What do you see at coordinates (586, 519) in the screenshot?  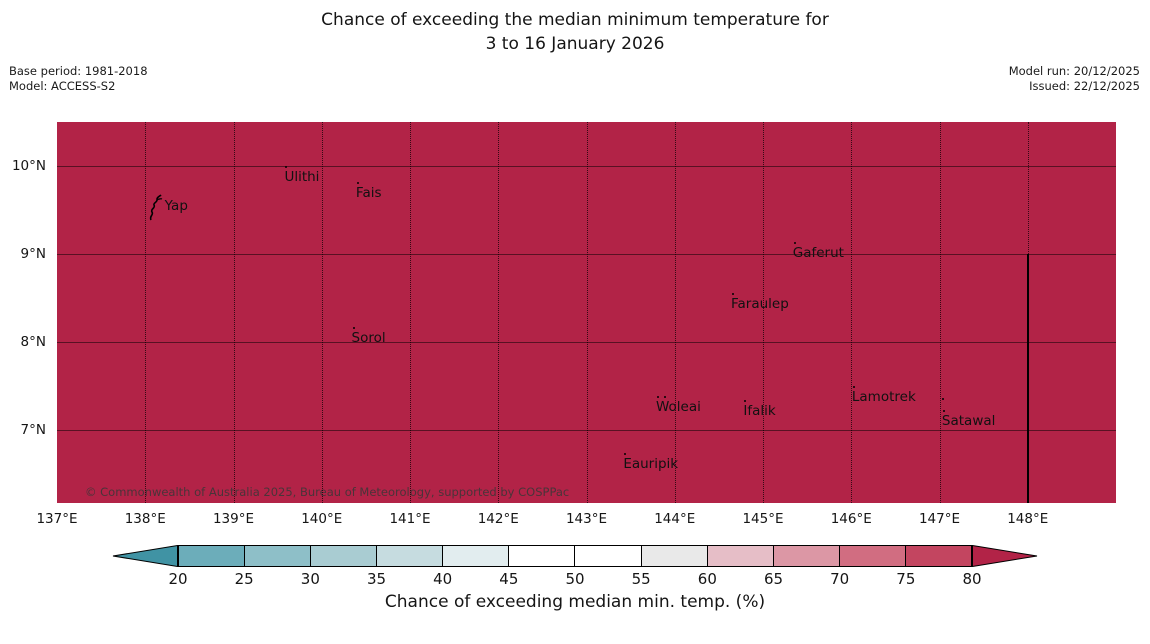 I see `x-axis-tick-label: 143°E` at bounding box center [586, 519].